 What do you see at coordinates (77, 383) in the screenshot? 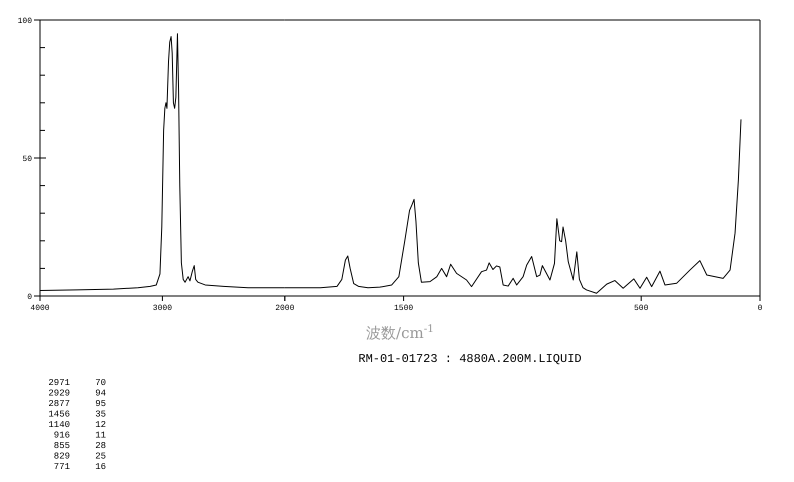
I see `text: 2971 70` at bounding box center [77, 383].